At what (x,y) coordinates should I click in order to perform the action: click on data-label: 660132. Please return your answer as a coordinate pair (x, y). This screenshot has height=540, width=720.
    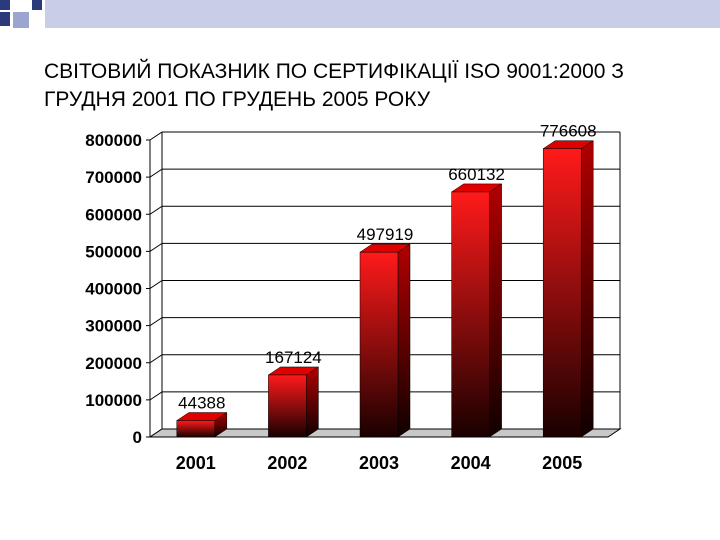
    Looking at the image, I should click on (476, 174).